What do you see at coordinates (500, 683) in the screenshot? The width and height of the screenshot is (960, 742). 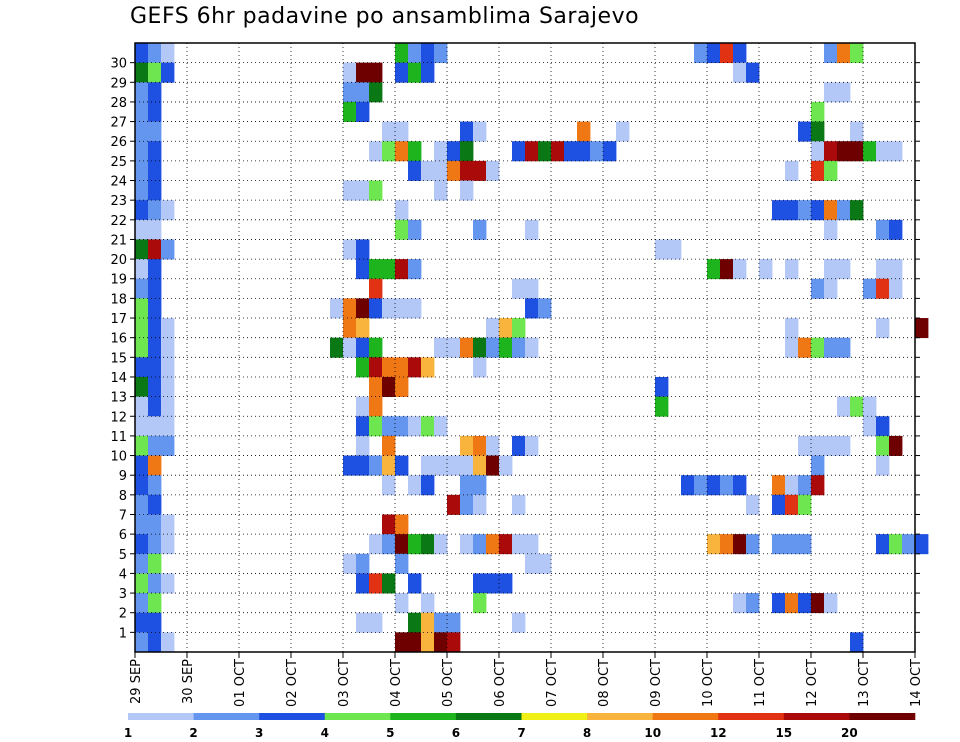 I see `x-tick-label: 06 OCT` at bounding box center [500, 683].